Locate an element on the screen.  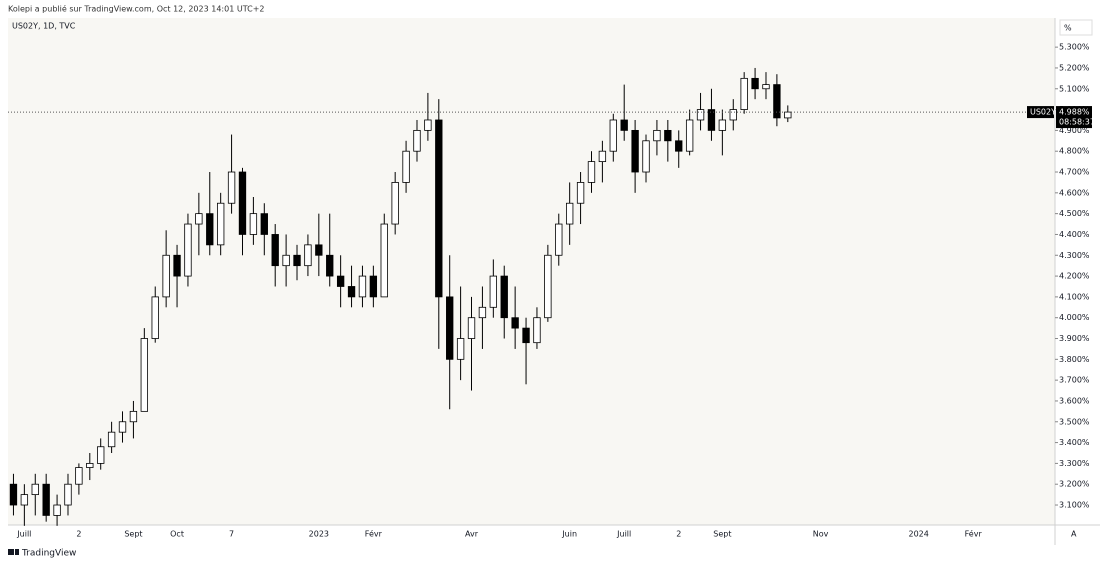
unit-button is located at coordinates (1076, 27).